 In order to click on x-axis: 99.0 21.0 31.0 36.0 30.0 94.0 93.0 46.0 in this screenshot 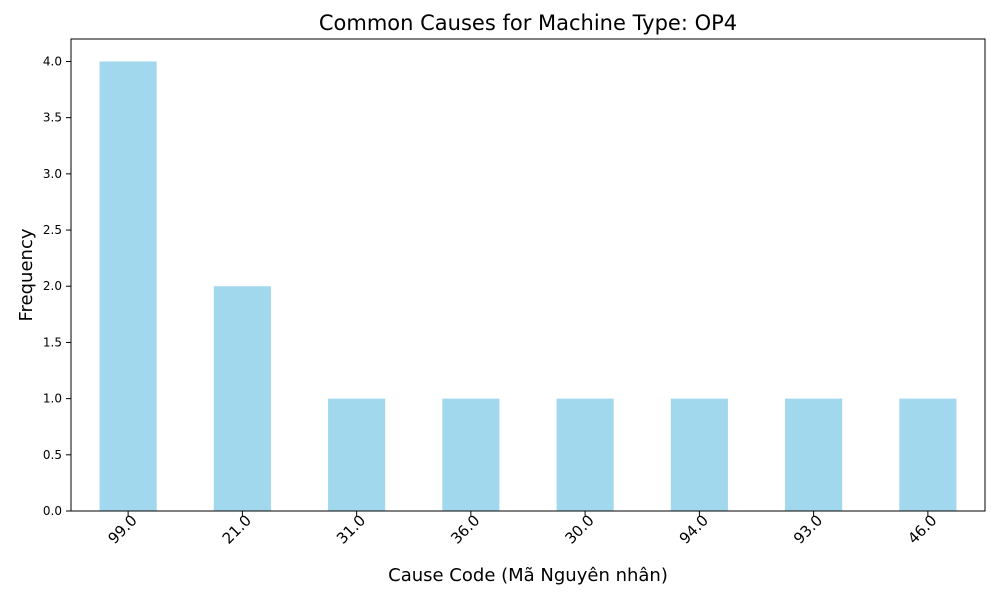, I will do `click(522, 529)`.